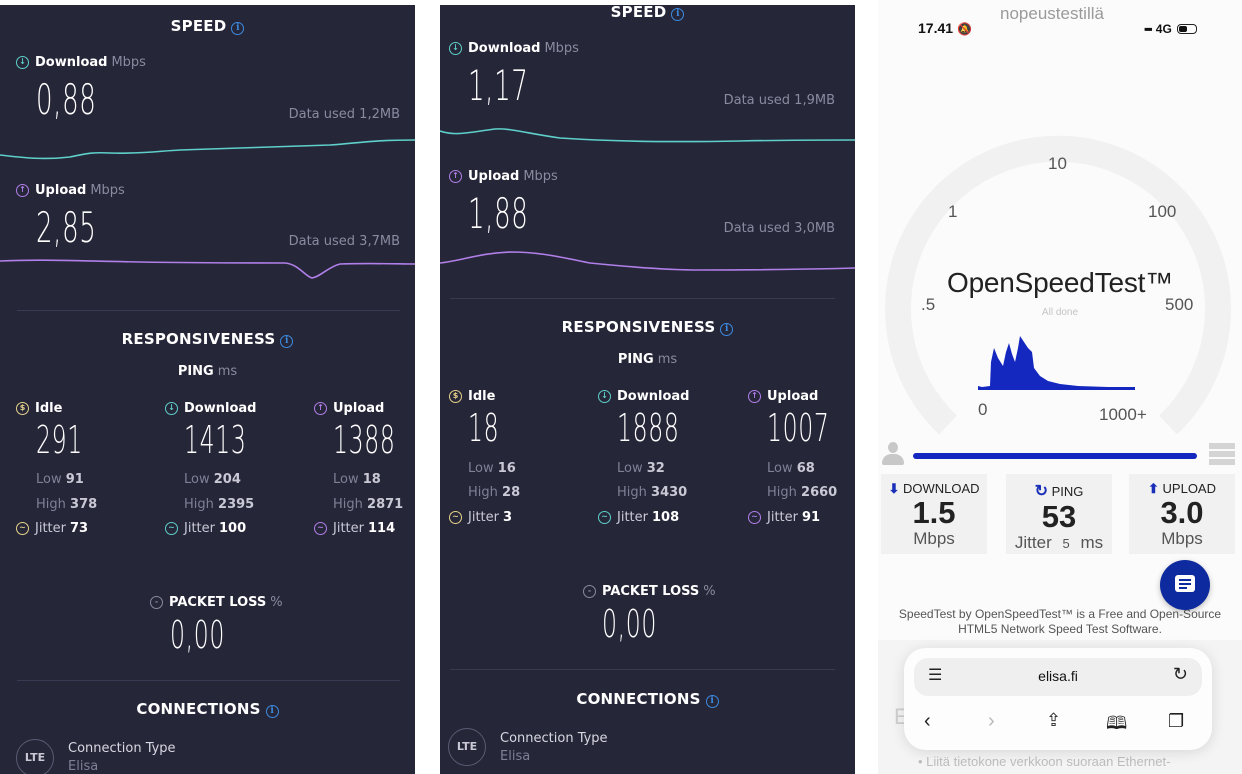  Describe the element at coordinates (1148, 29) in the screenshot. I see `signal-icon: ▪▪▪` at that location.